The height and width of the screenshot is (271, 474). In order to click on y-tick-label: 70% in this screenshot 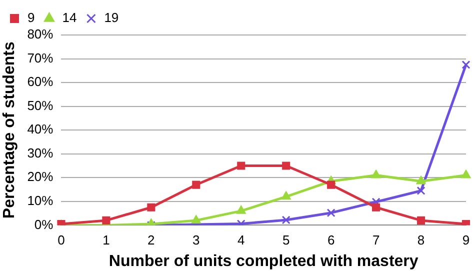, I will do `click(40, 58)`.